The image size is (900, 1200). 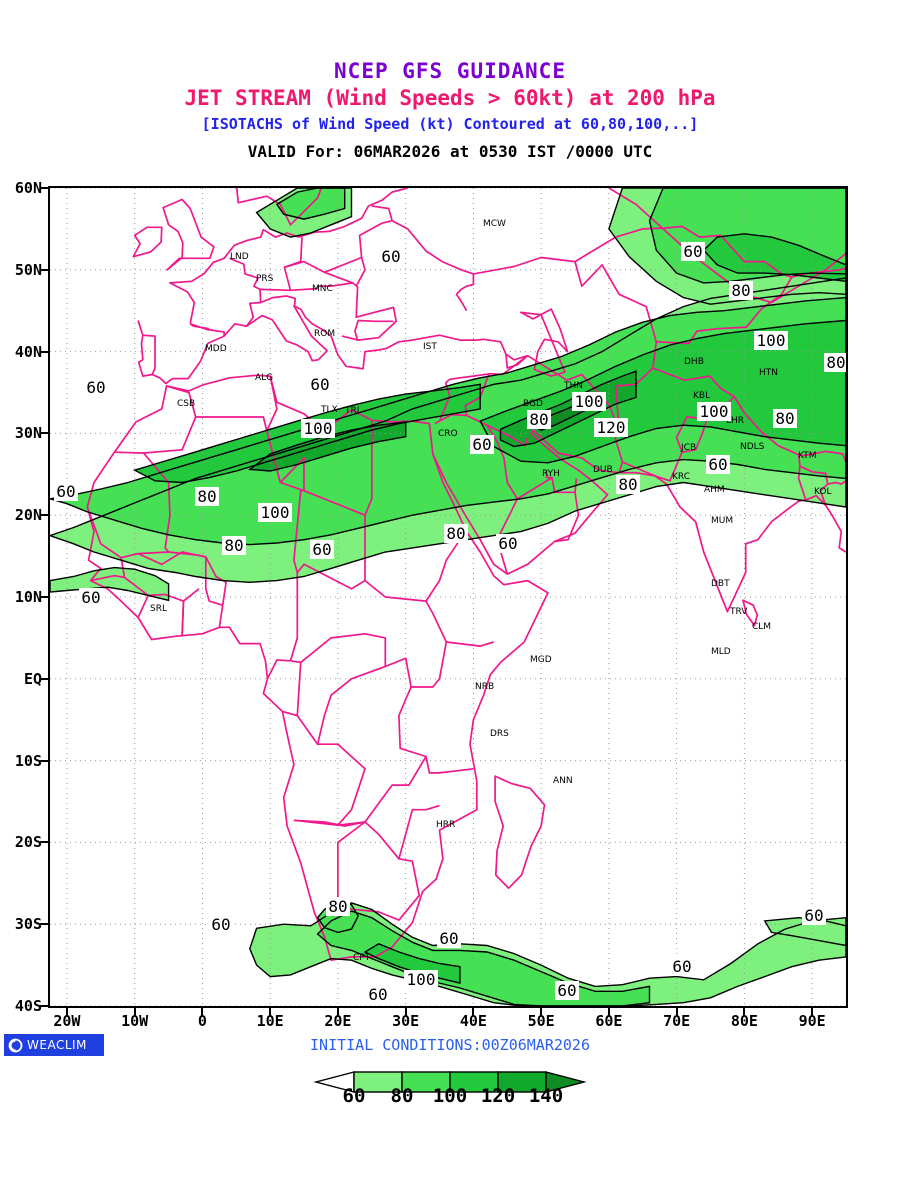 What do you see at coordinates (701, 396) in the screenshot?
I see `city-label: KBL` at bounding box center [701, 396].